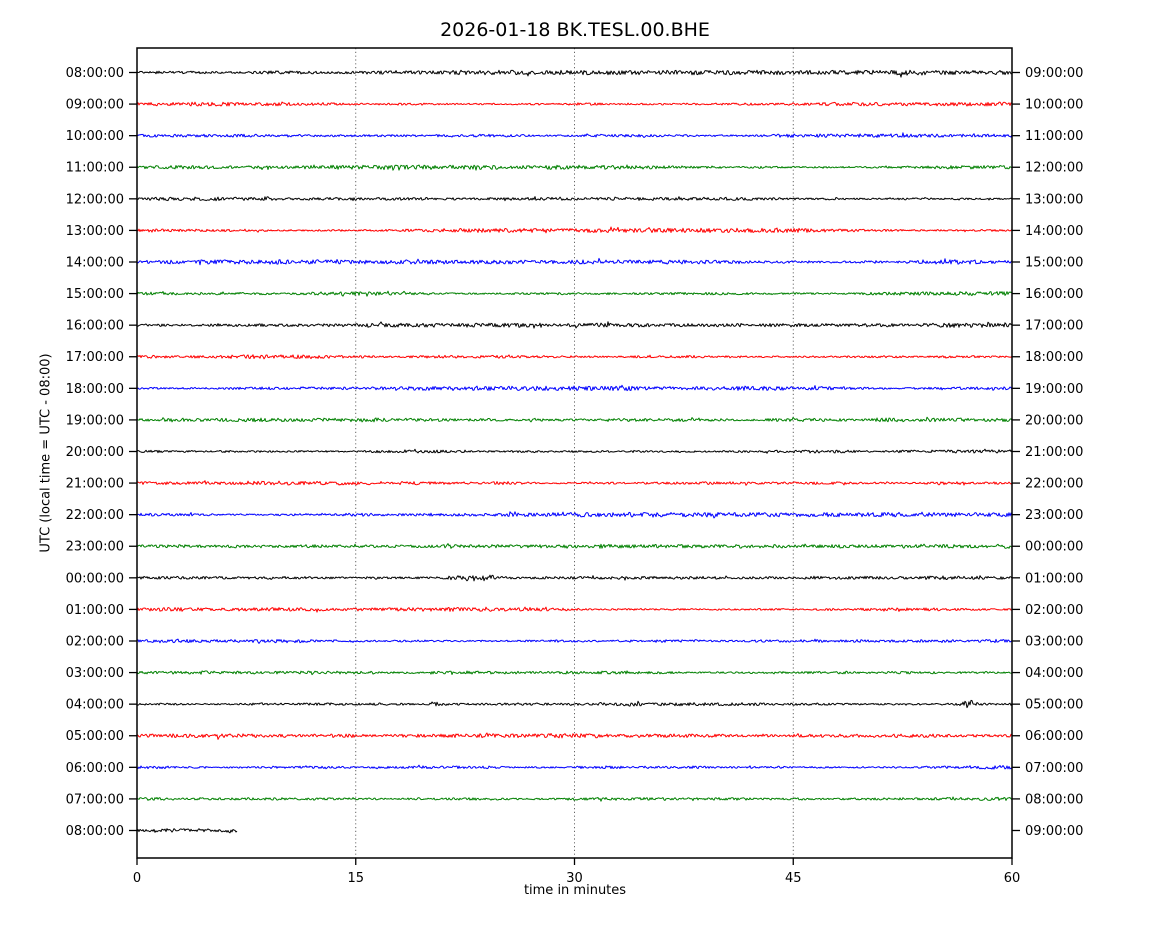 The height and width of the screenshot is (950, 1150). I want to click on left-time-label: 01:00:00, so click(95, 610).